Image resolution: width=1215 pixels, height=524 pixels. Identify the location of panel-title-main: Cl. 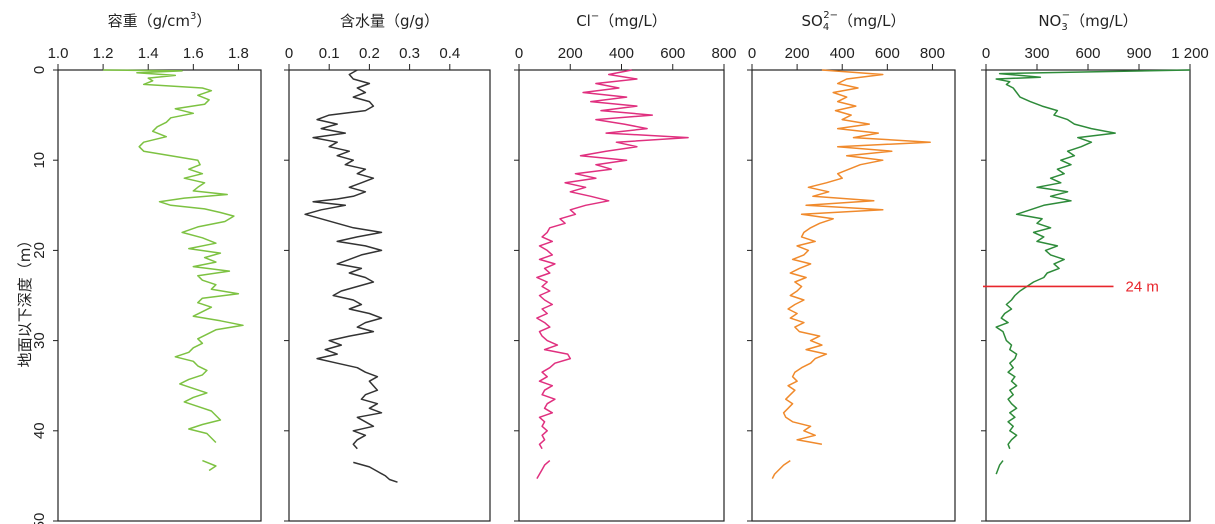
(583, 21).